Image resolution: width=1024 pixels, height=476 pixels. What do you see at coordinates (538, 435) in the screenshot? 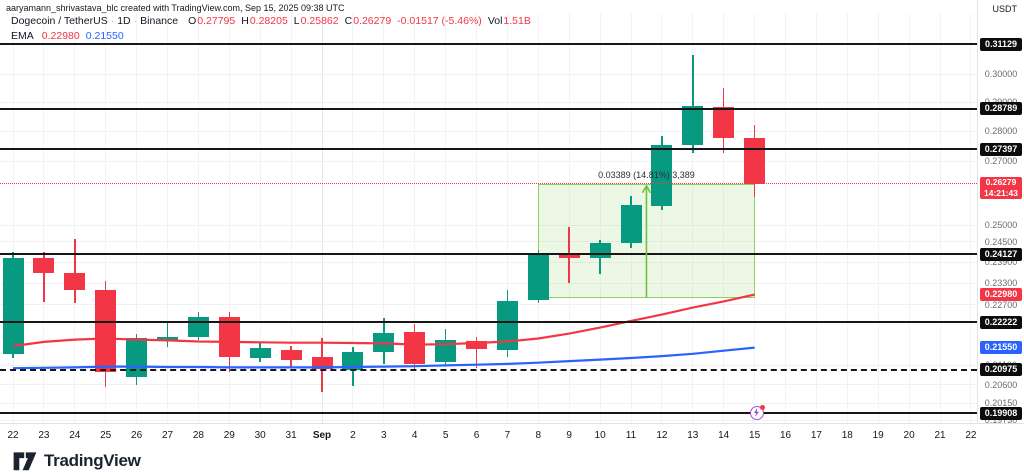
I see `time-tick-label: 8` at bounding box center [538, 435].